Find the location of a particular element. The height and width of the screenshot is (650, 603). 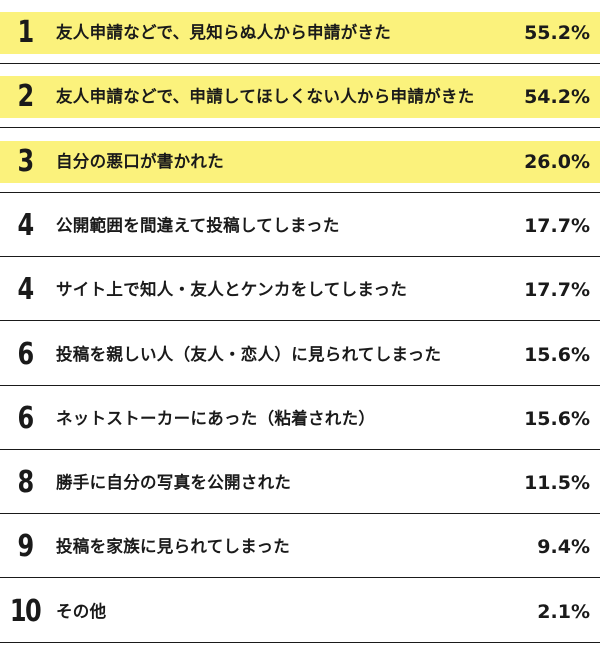

rank-number: 3 is located at coordinates (25, 161).